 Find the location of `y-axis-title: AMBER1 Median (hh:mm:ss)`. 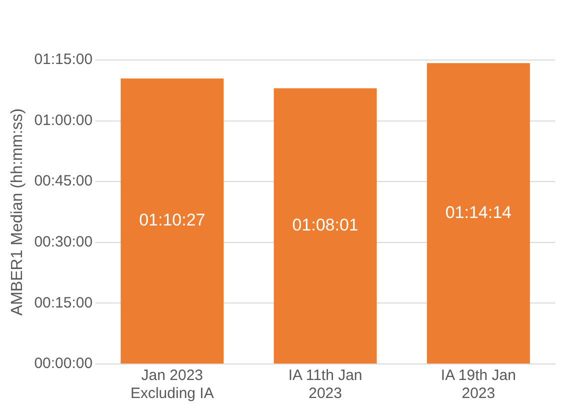

y-axis-title: AMBER1 Median (hh:mm:ss) is located at coordinates (17, 212).